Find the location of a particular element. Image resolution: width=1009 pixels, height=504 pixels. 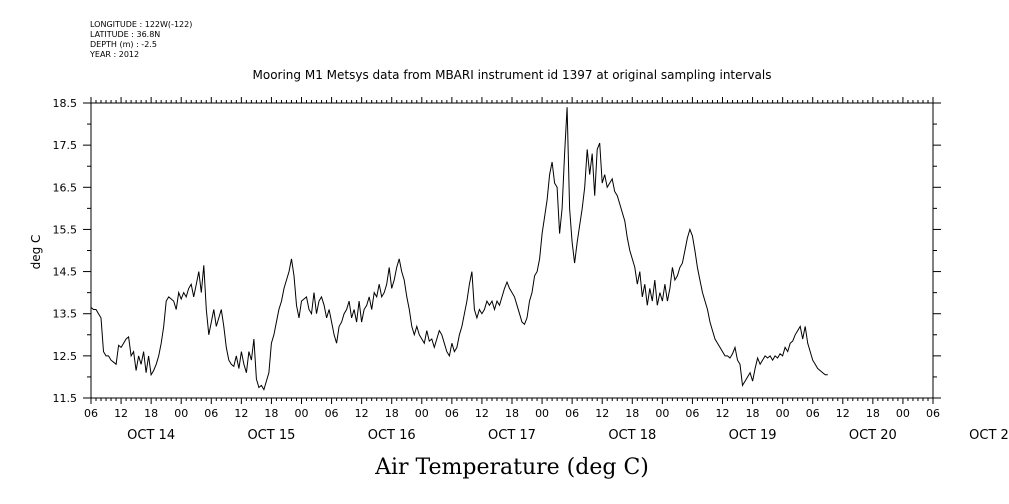

depth-label: DEPTH (m) : -2.5 is located at coordinates (123, 44).